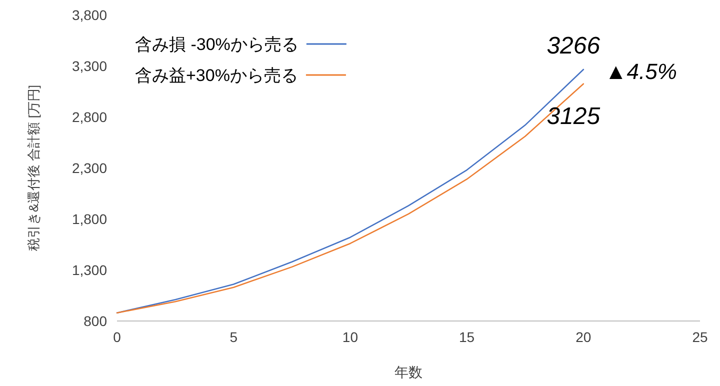  Describe the element at coordinates (573, 116) in the screenshot. I see `annotation: 3125` at that location.